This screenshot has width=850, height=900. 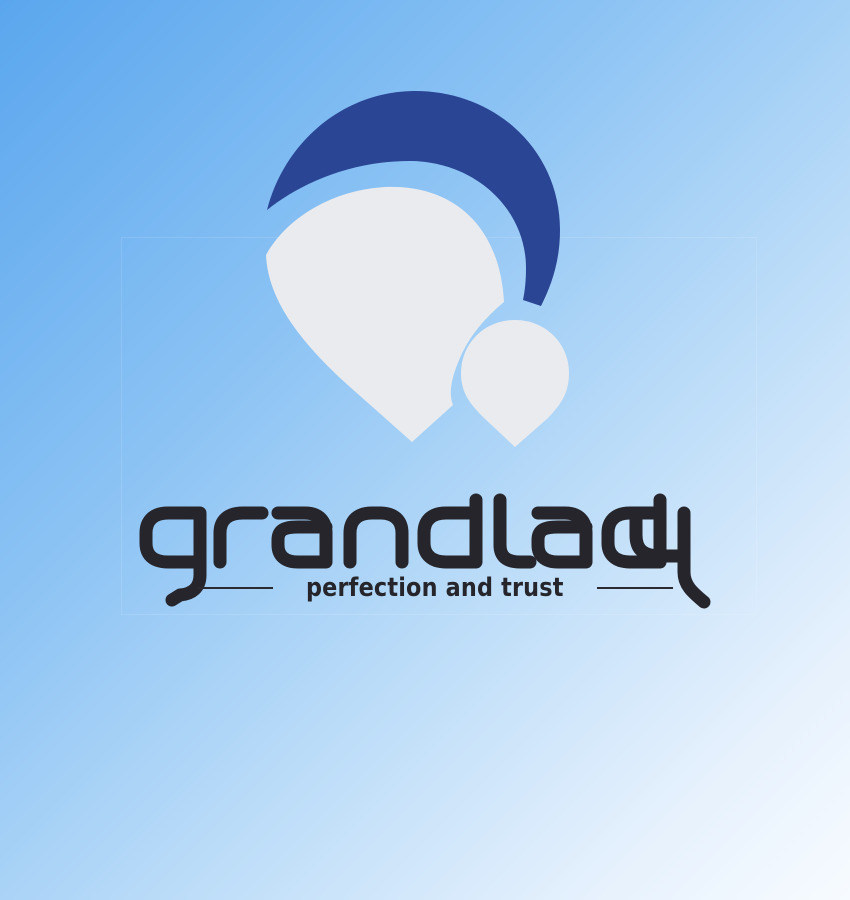 What do you see at coordinates (450, 531) in the screenshot?
I see `wordmark-letter-d` at bounding box center [450, 531].